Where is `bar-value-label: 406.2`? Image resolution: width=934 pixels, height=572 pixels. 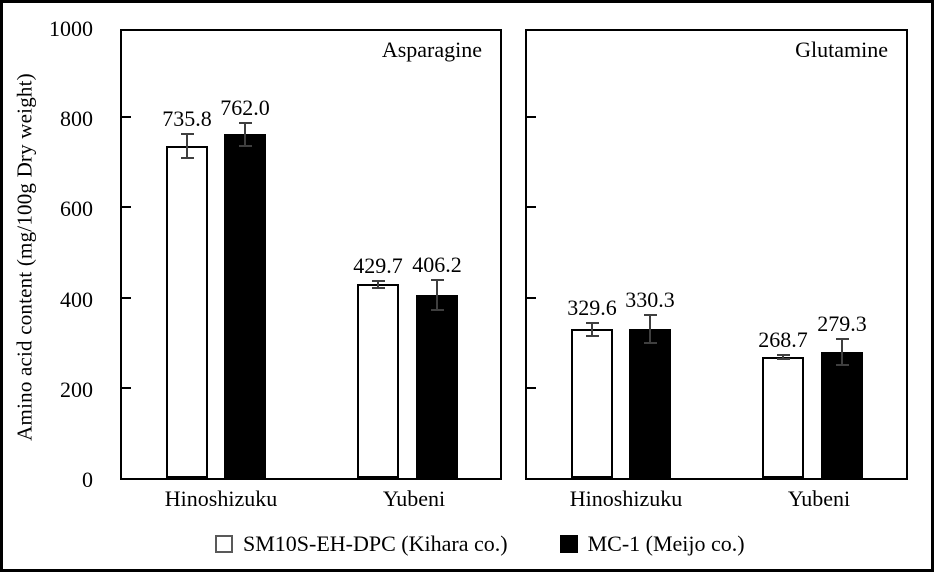 bar-value-label: 406.2 is located at coordinates (437, 264).